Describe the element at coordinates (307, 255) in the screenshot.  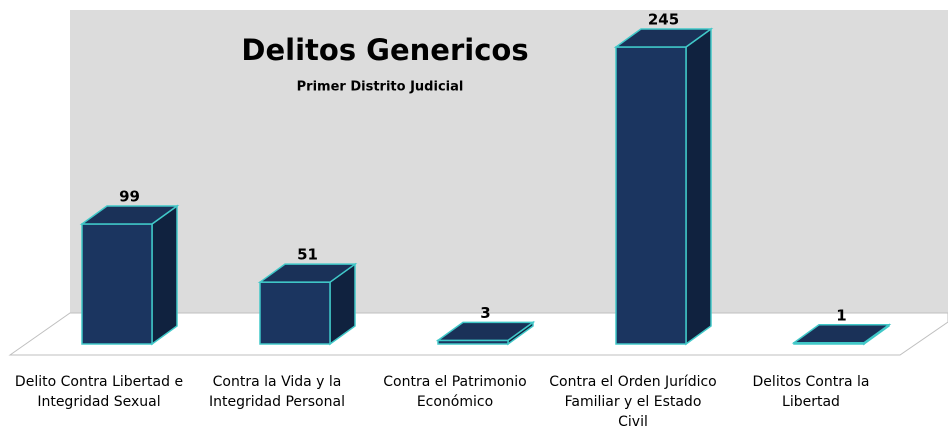
I see `data-label: 51` at that location.